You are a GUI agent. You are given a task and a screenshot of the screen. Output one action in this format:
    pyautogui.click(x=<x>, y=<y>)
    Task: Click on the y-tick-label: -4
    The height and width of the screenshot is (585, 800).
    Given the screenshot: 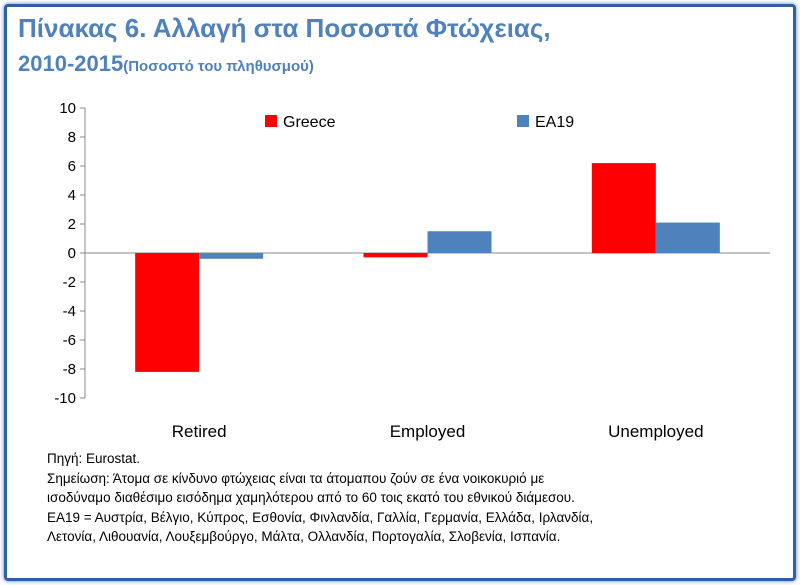 What is the action you would take?
    pyautogui.click(x=69, y=311)
    